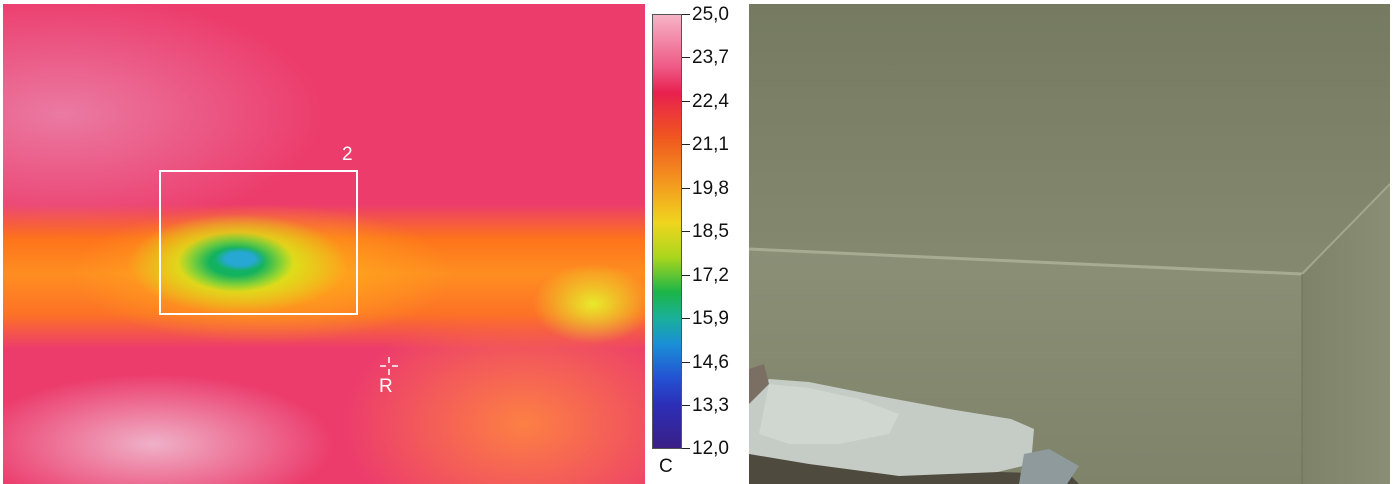  What do you see at coordinates (710, 448) in the screenshot?
I see `scale-tick-label: 12,0` at bounding box center [710, 448].